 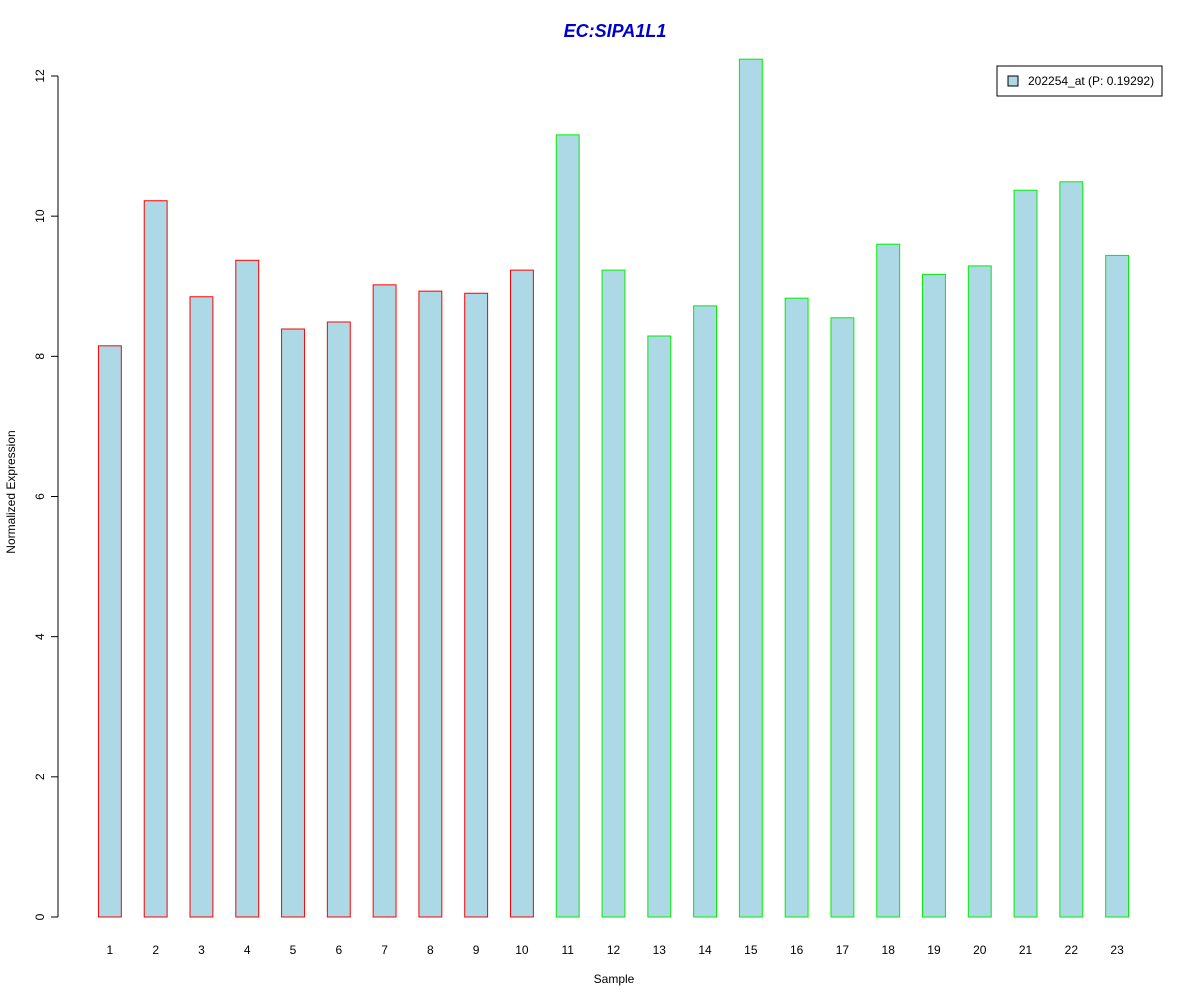 What do you see at coordinates (567, 950) in the screenshot?
I see `x-tick-label: 11` at bounding box center [567, 950].